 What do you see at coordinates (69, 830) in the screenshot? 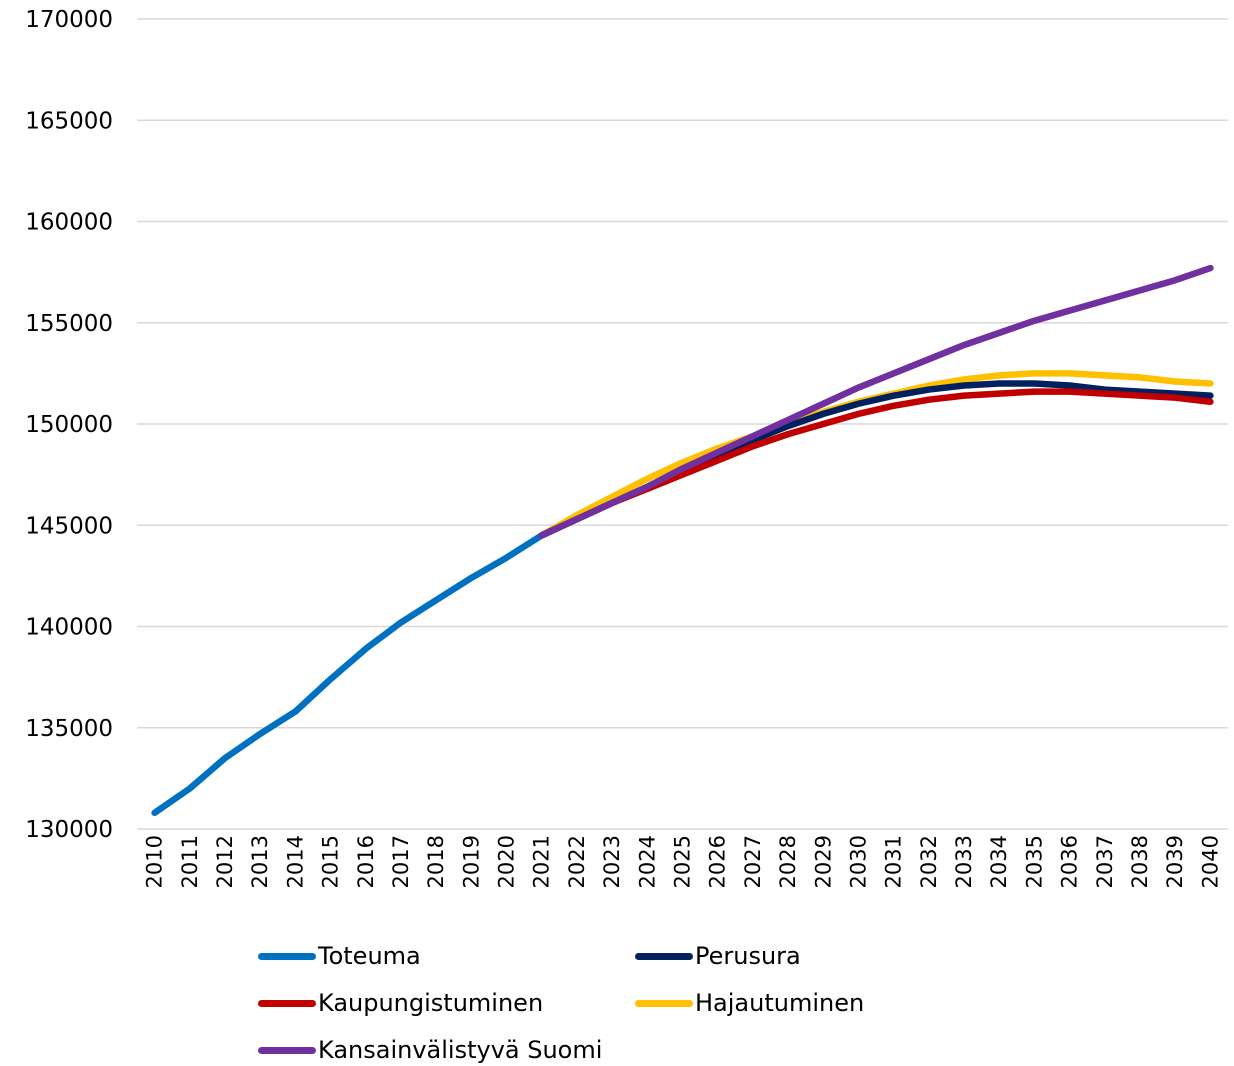
I see `y-tick-label: 130000` at bounding box center [69, 830].